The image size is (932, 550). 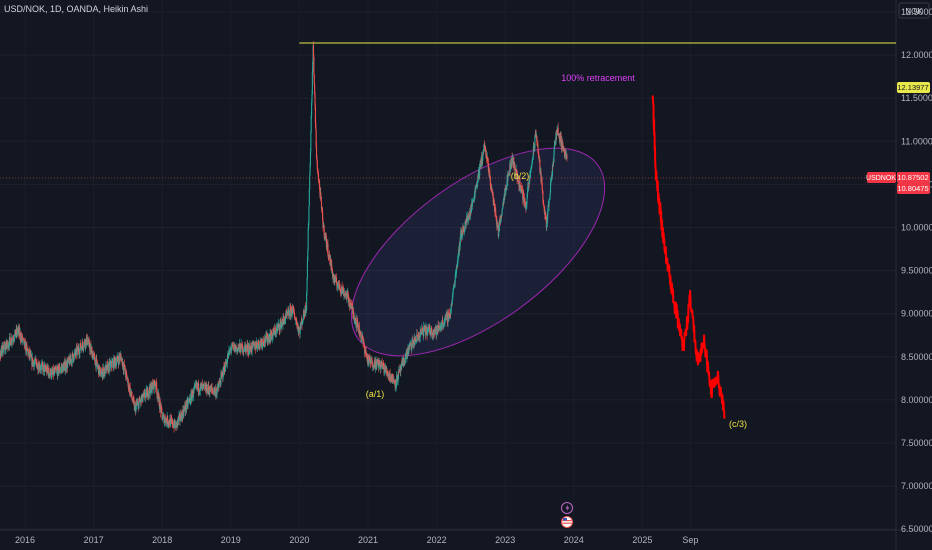 I want to click on currency-box, so click(x=914, y=10).